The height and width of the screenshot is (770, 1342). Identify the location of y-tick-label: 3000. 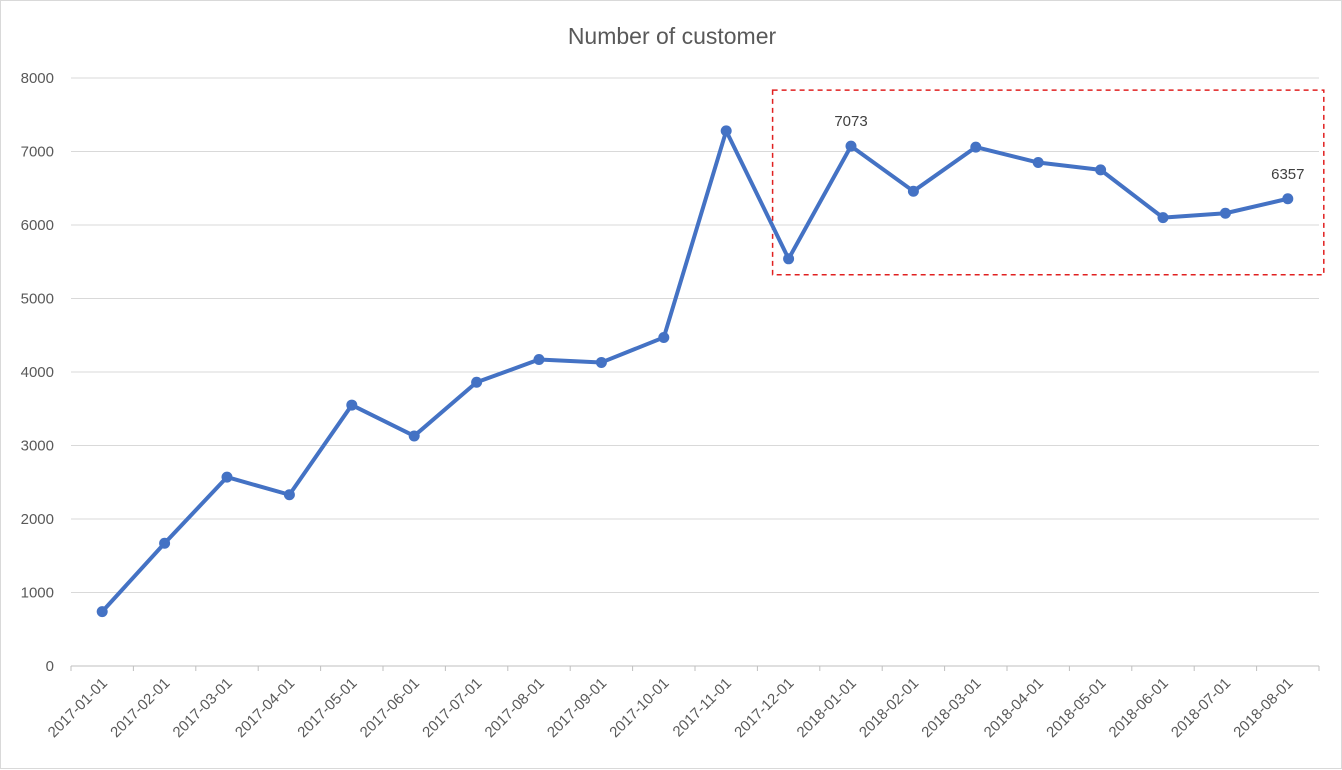
(37, 446).